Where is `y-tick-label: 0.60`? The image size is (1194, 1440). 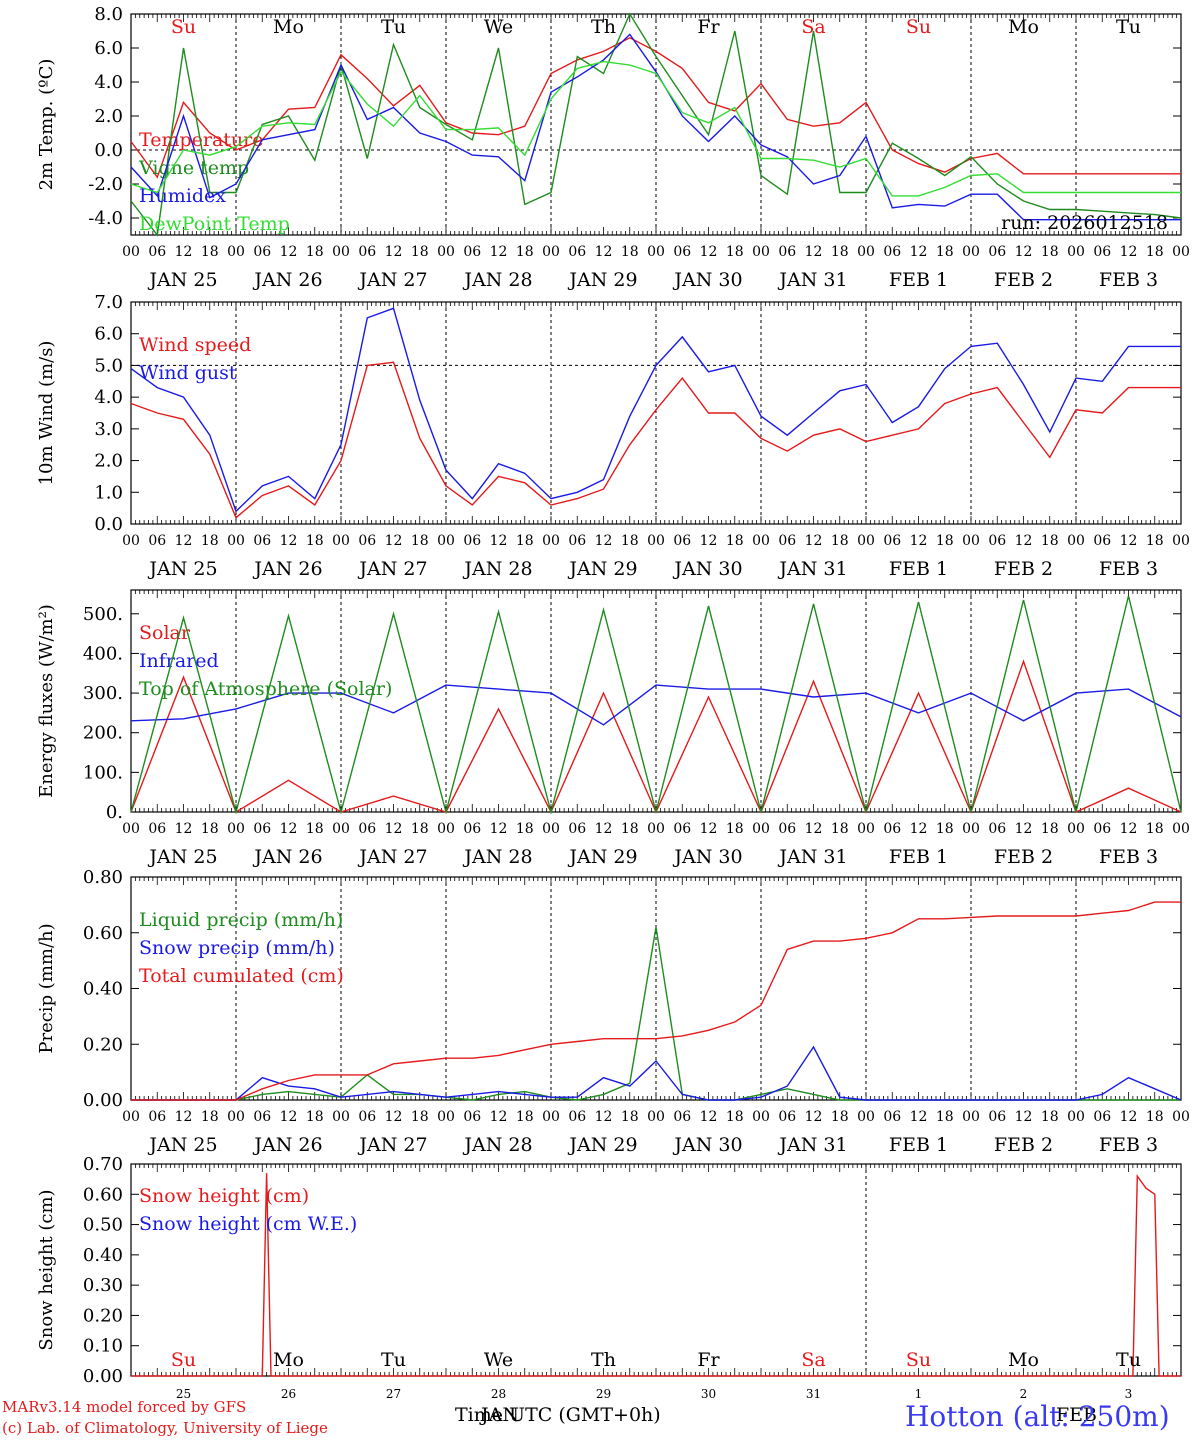 y-tick-label: 0.60 is located at coordinates (103, 1194).